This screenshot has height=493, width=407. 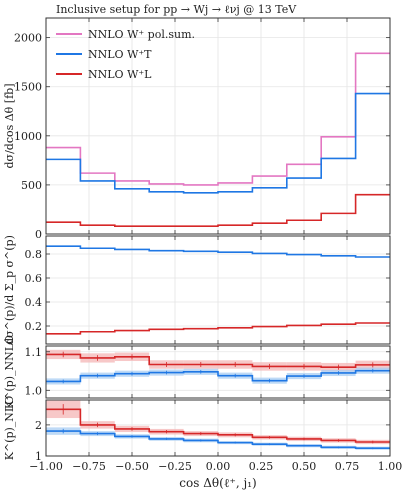 I want to click on y-axis-label: dσ/dcos Δθ [fb], so click(x=9, y=126).